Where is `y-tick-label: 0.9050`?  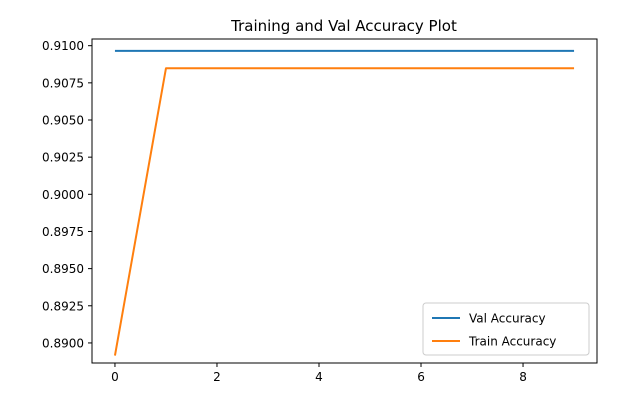 y-tick-label: 0.9050 is located at coordinates (63, 121).